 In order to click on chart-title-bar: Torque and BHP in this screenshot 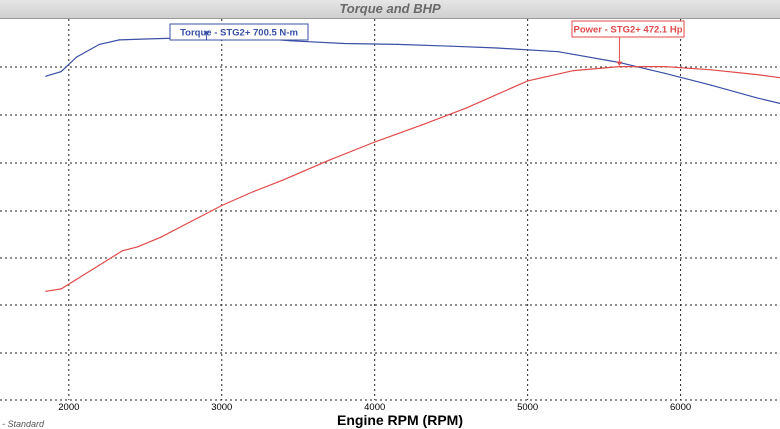, I will do `click(390, 9)`.